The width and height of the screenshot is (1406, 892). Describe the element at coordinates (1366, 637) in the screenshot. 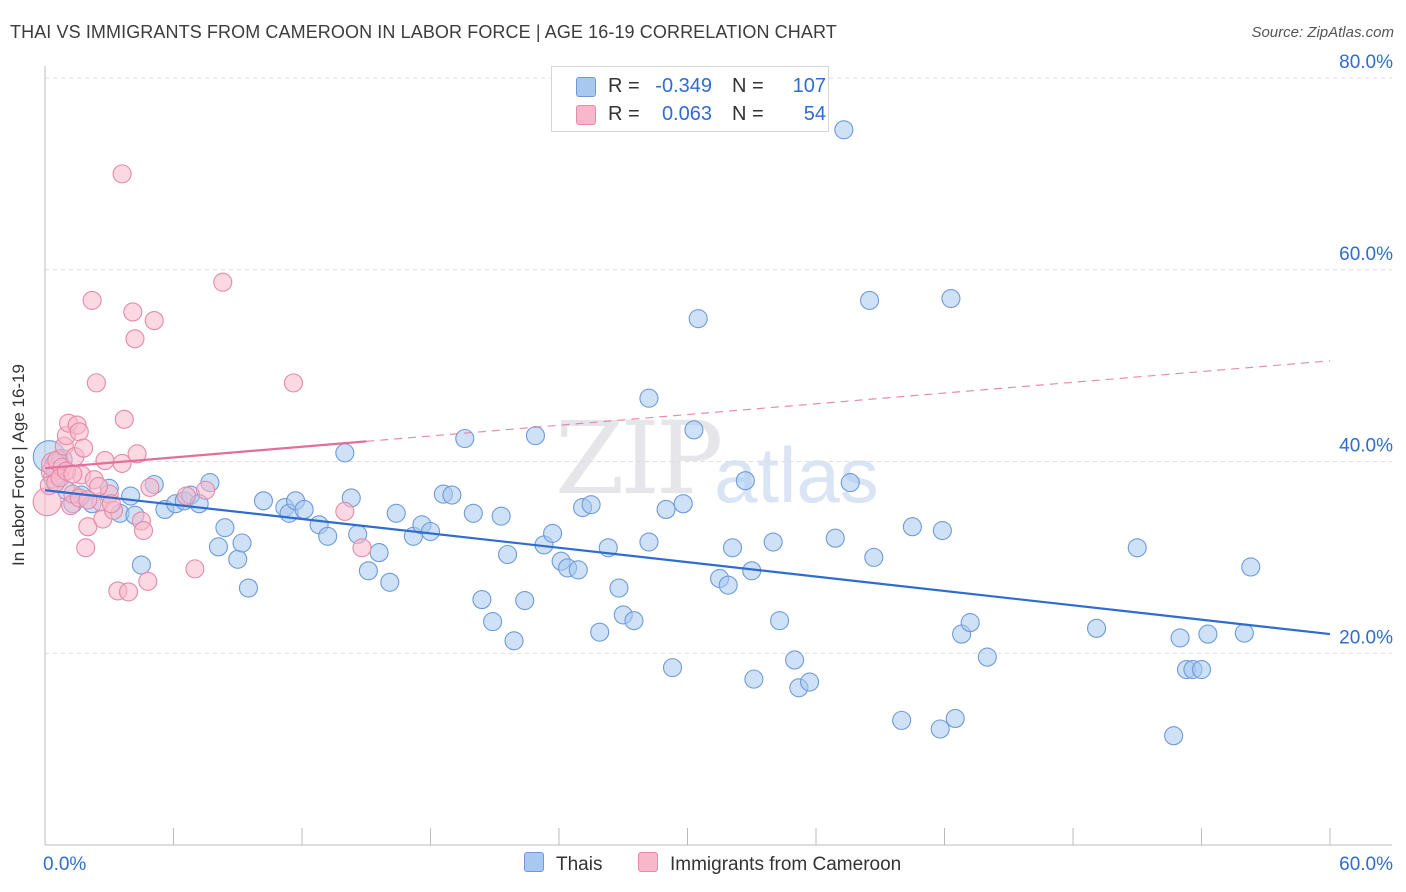

I see `y-tick-label: 20.0%` at that location.